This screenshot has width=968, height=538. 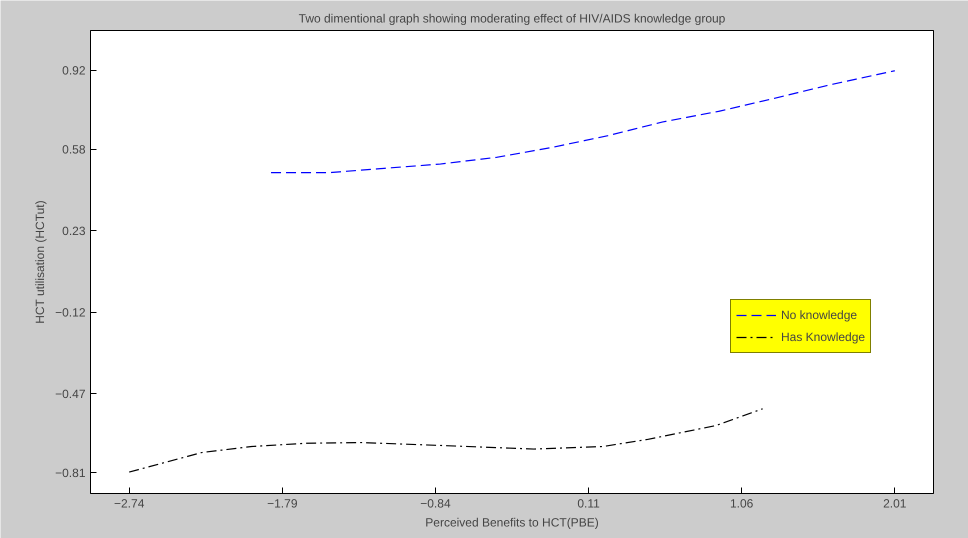 What do you see at coordinates (74, 71) in the screenshot?
I see `y-tick-label: 0.92` at bounding box center [74, 71].